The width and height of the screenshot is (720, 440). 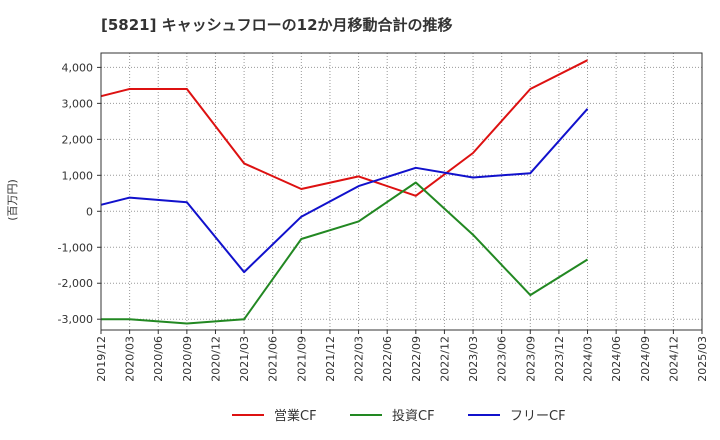 What do you see at coordinates (79, 193) in the screenshot?
I see `y-axis-ticks: 4,000 3,000 2,000 1,000 0 -1,000 -2,000 -3,000` at bounding box center [79, 193].